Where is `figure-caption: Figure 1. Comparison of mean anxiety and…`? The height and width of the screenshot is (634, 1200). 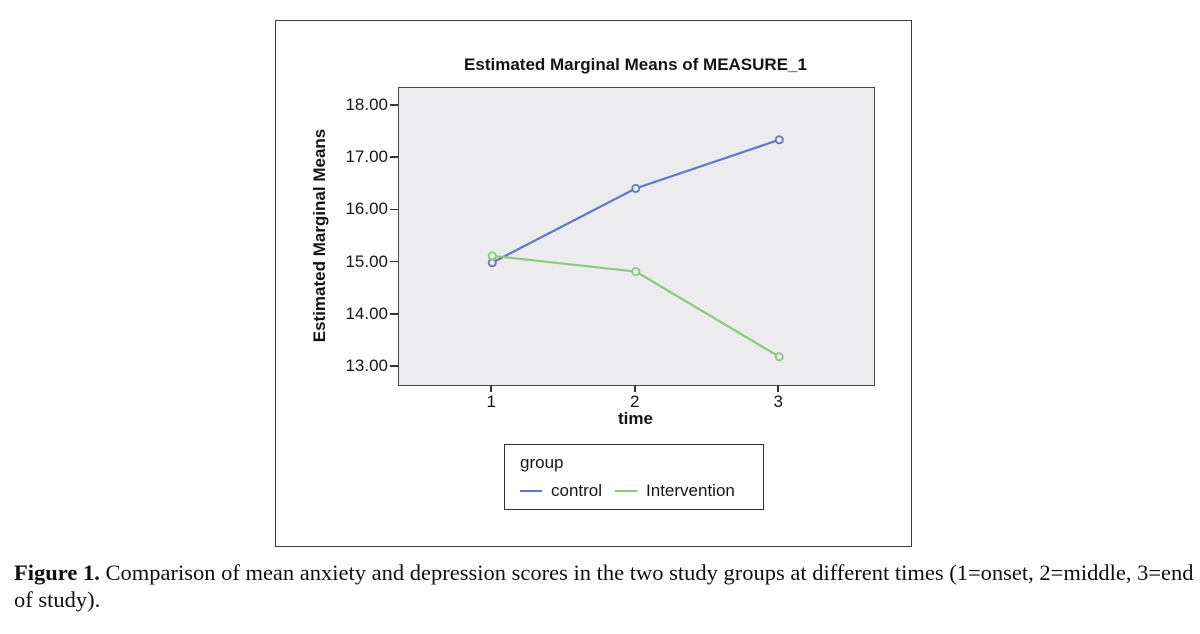
figure-caption: Figure 1. Comparison of mean anxiety and… is located at coordinates (604, 586).